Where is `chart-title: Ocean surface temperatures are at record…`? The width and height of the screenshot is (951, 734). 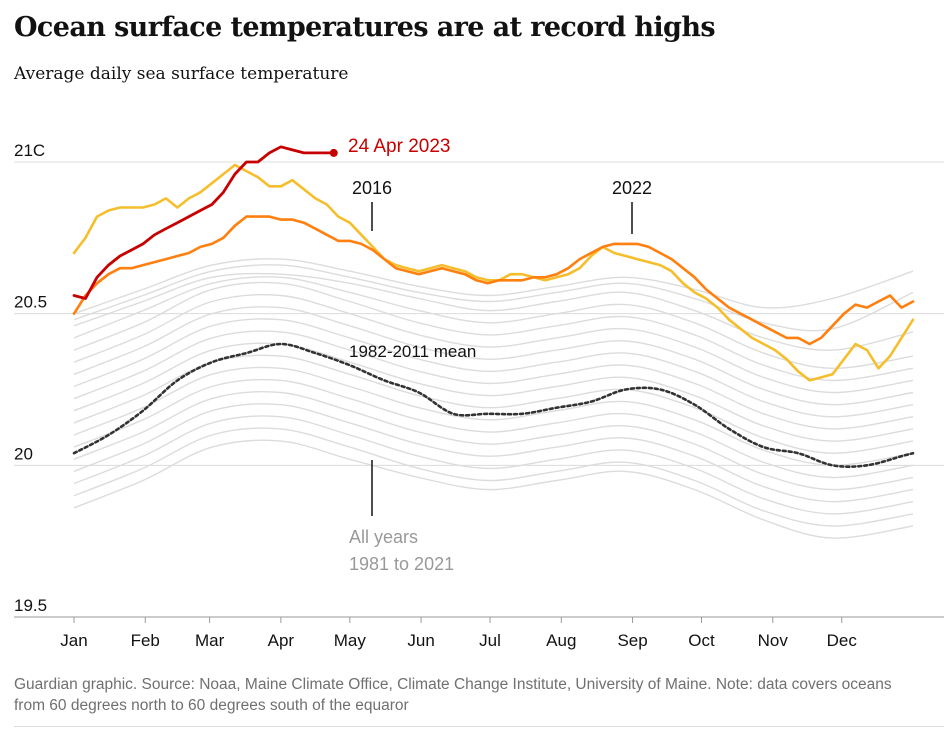
chart-title: Ocean surface temperatures are at record… is located at coordinates (365, 27).